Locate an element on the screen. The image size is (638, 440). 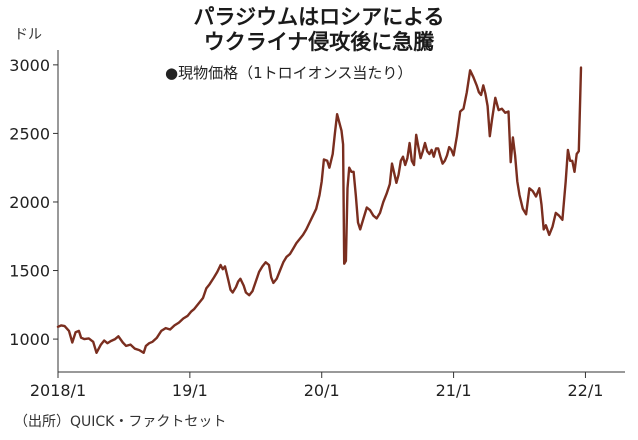
y-axis-unit-label: ドル is located at coordinates (28, 35).